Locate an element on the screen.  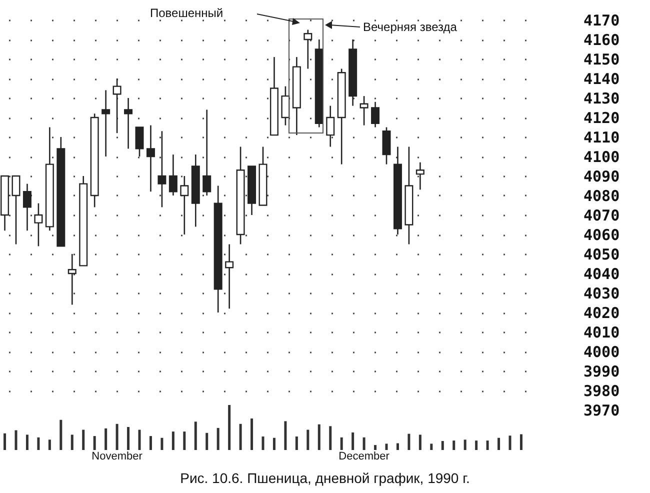
y-tick-label: 3970 is located at coordinates (602, 411).